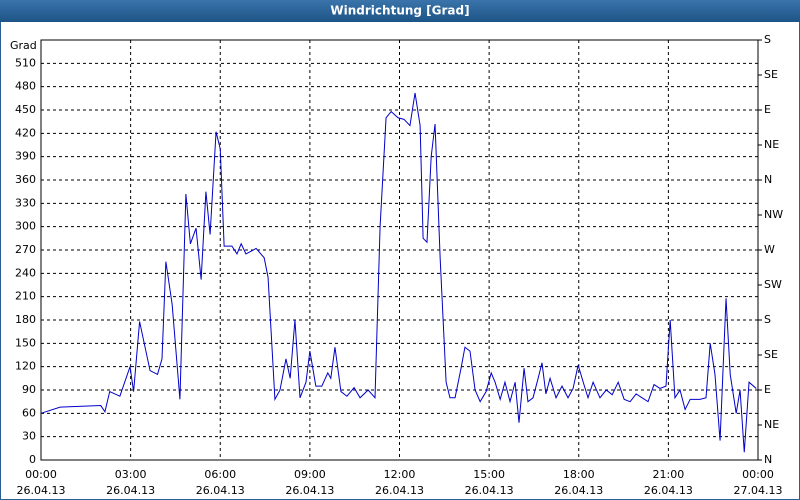  I want to click on y-tick-label: 90, so click(29, 389).